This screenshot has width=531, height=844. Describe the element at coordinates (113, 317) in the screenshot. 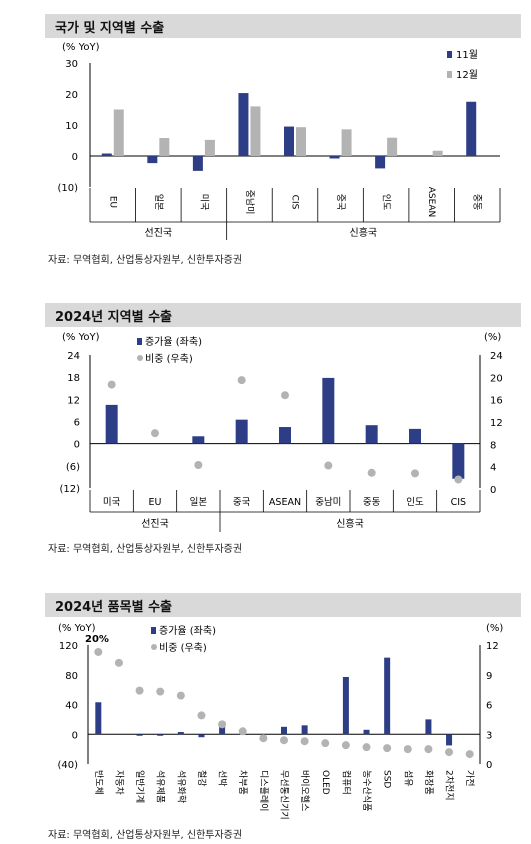

I see `chart2-title: 2024년 지역별 수출` at that location.